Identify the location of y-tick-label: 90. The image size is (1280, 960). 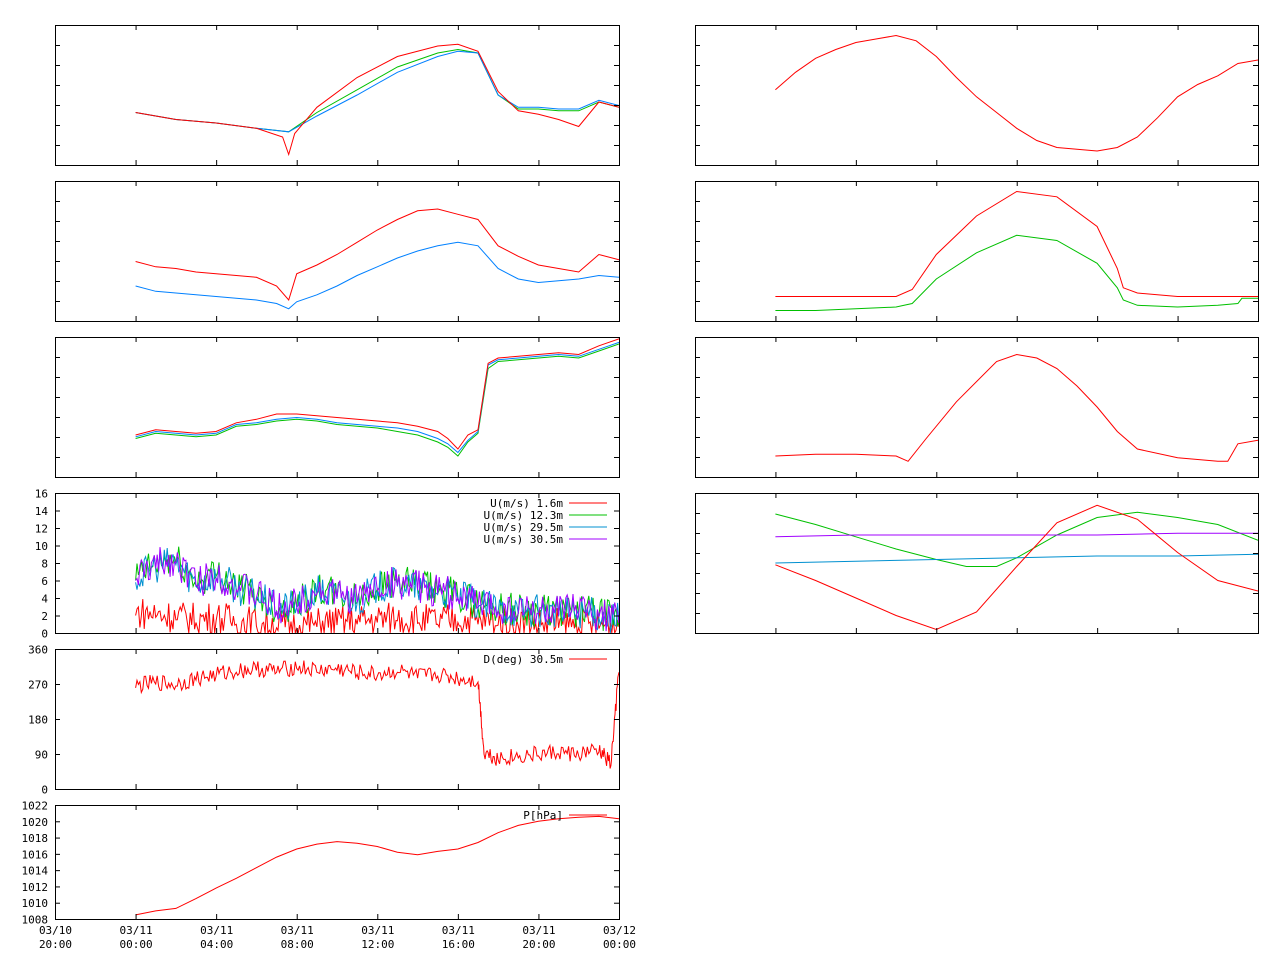
(41, 755).